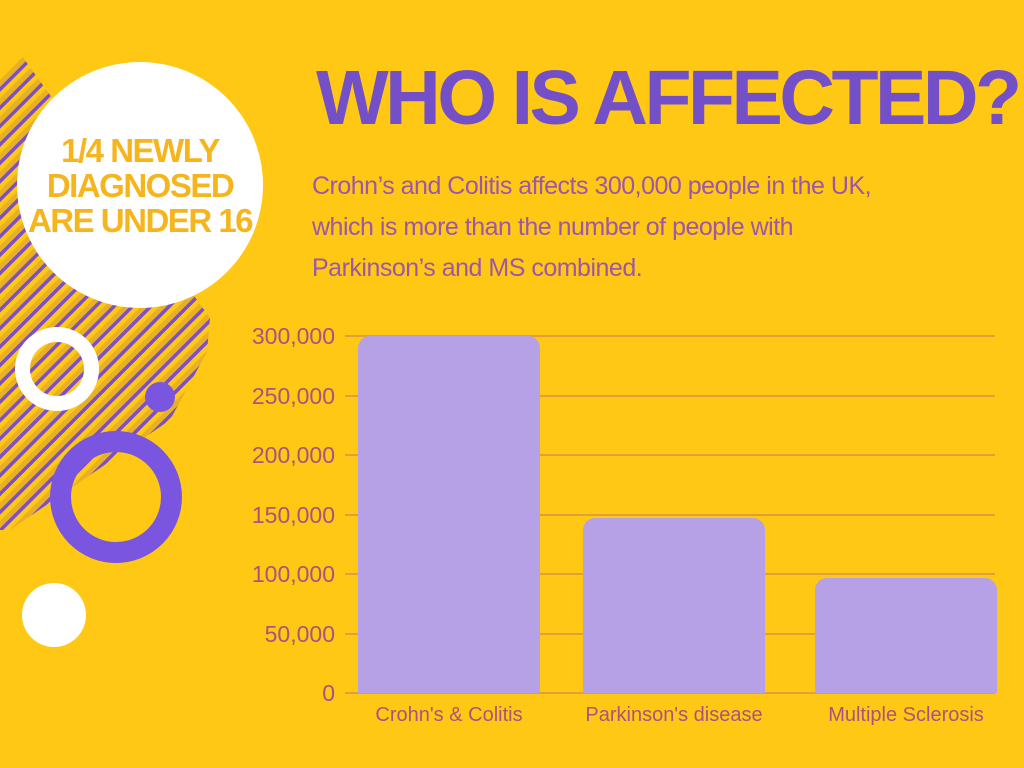  I want to click on page-title: WHO IS AFFECTED?, so click(669, 98).